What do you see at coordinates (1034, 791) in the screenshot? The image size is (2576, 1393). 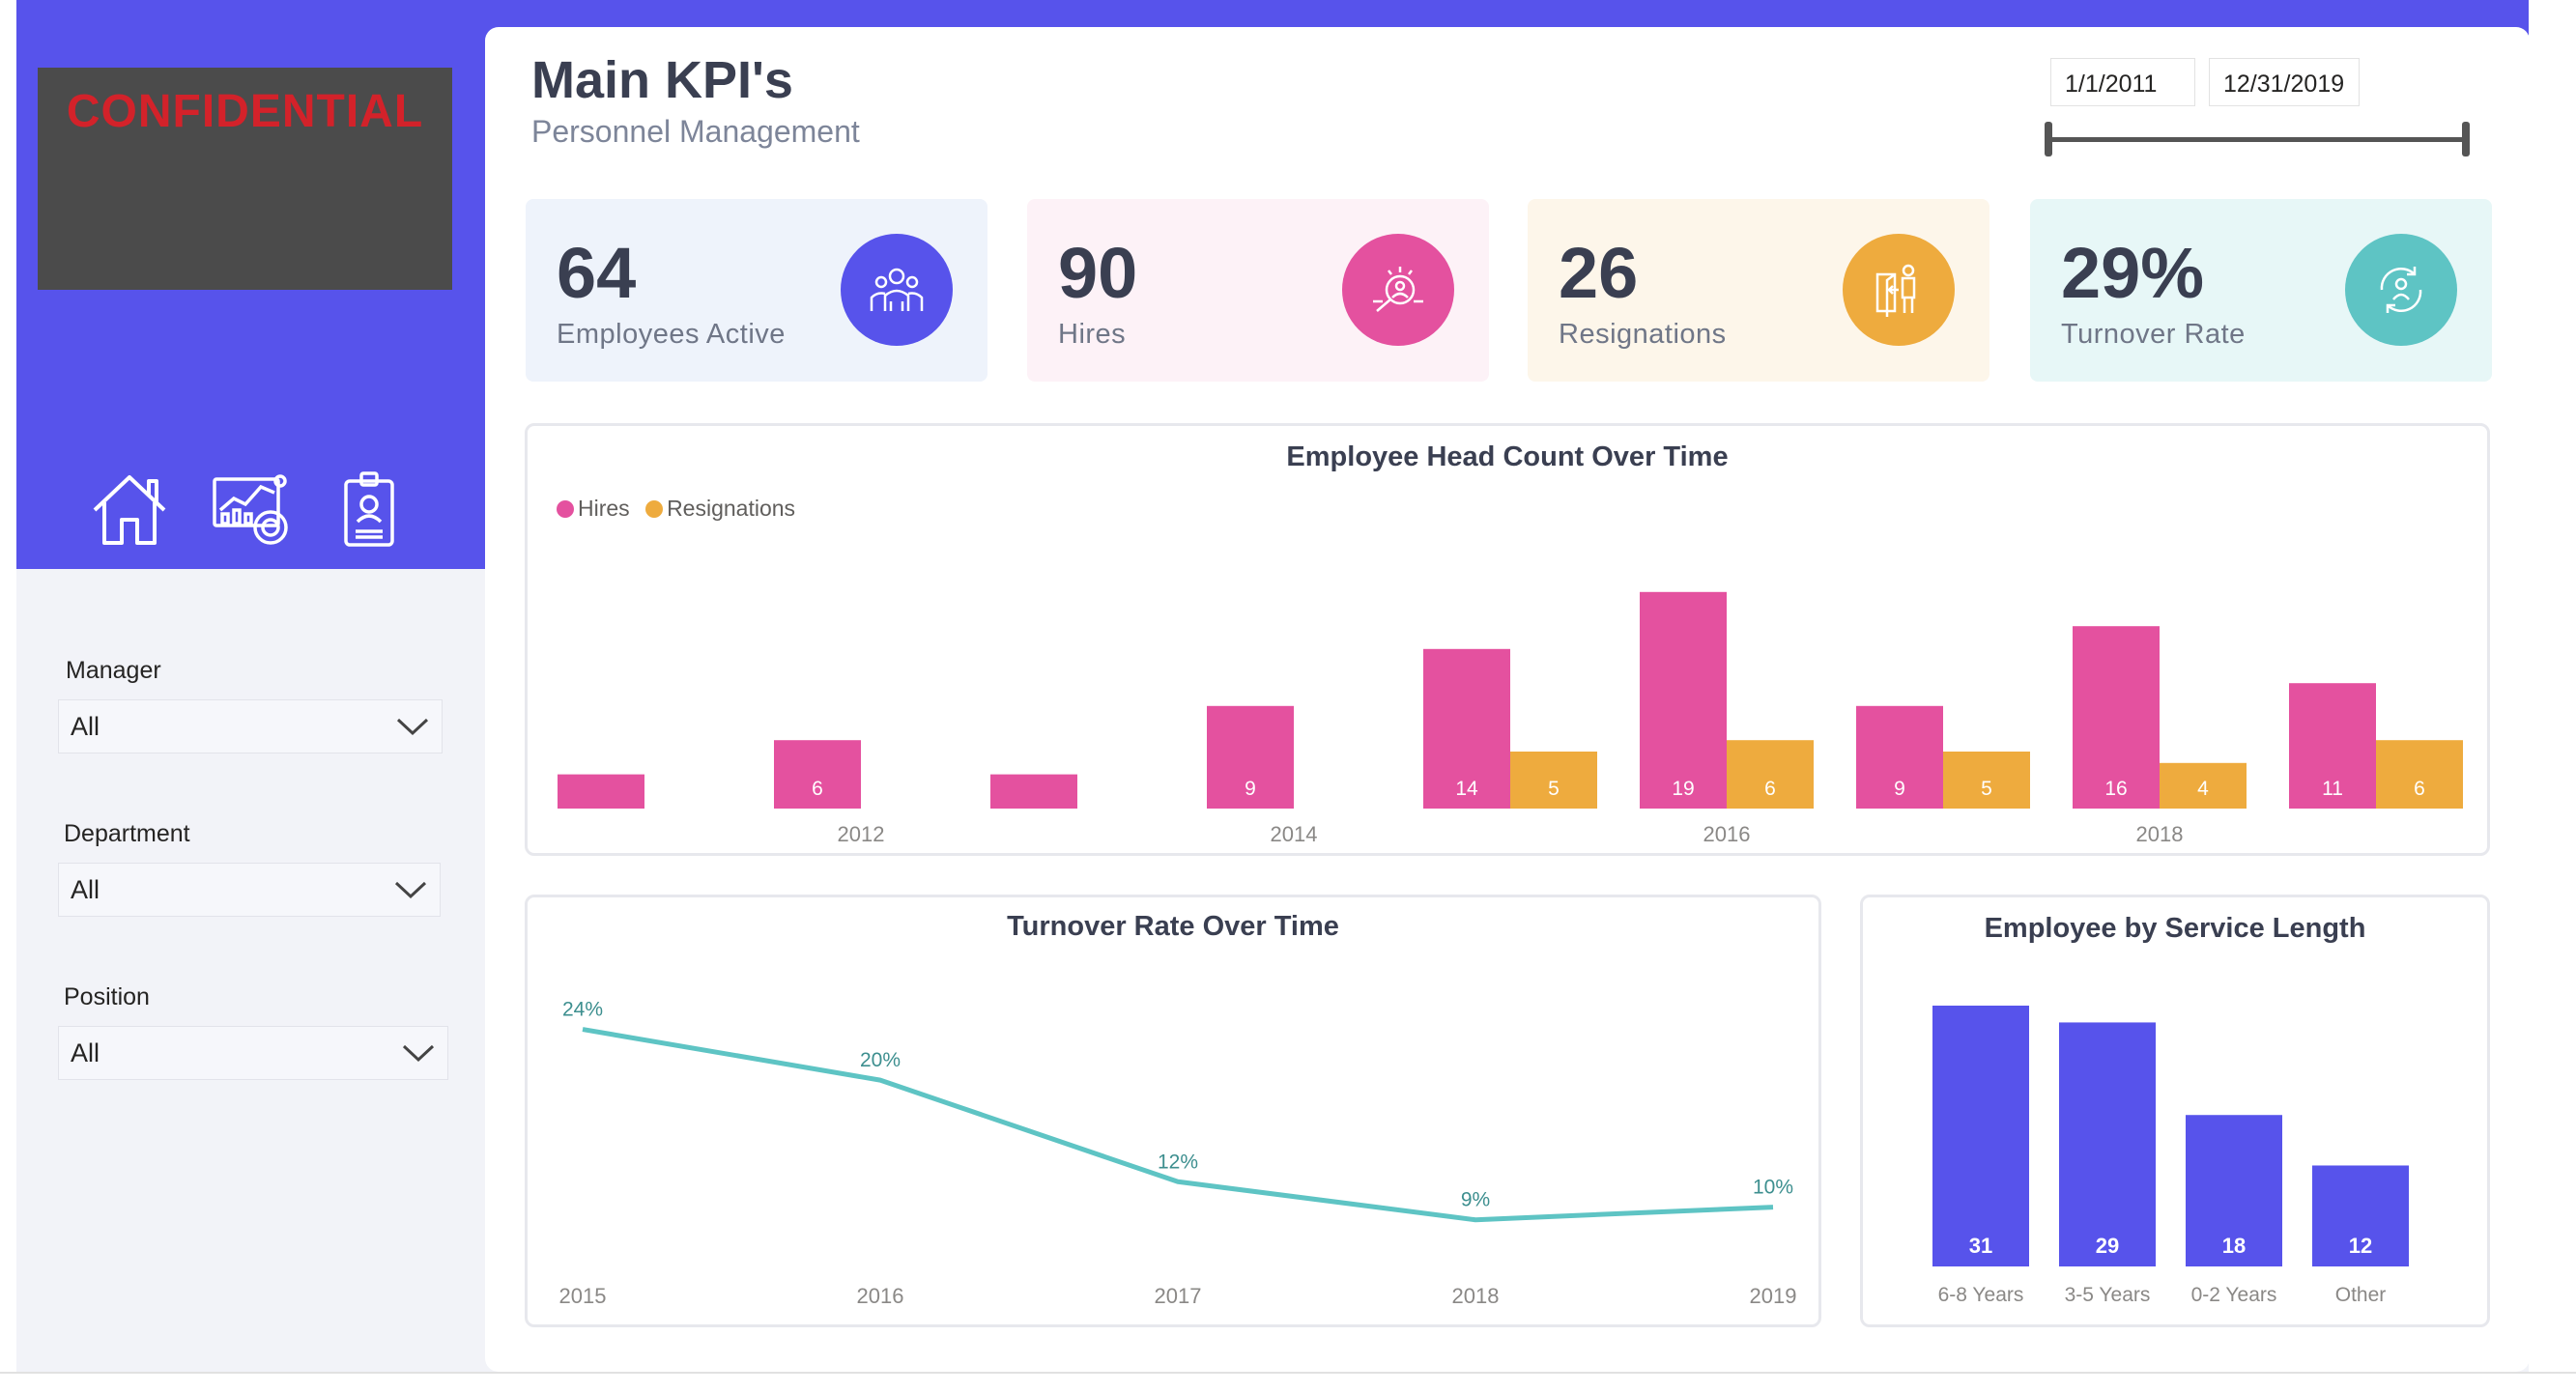 I see `hires-bar-2013` at bounding box center [1034, 791].